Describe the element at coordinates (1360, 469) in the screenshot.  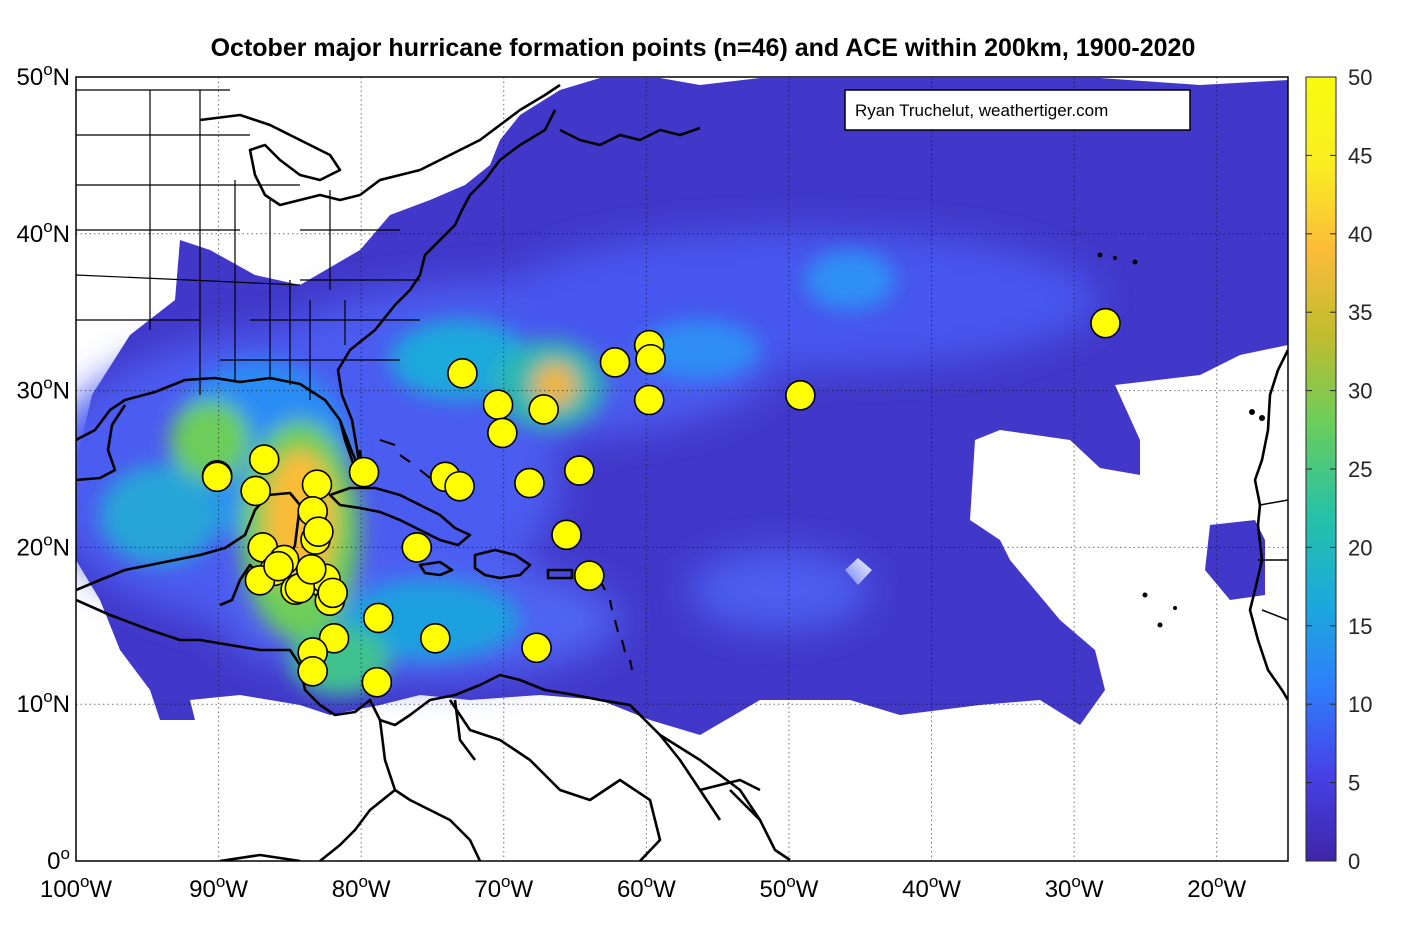
I see `colorbar-tick-label: 25` at that location.